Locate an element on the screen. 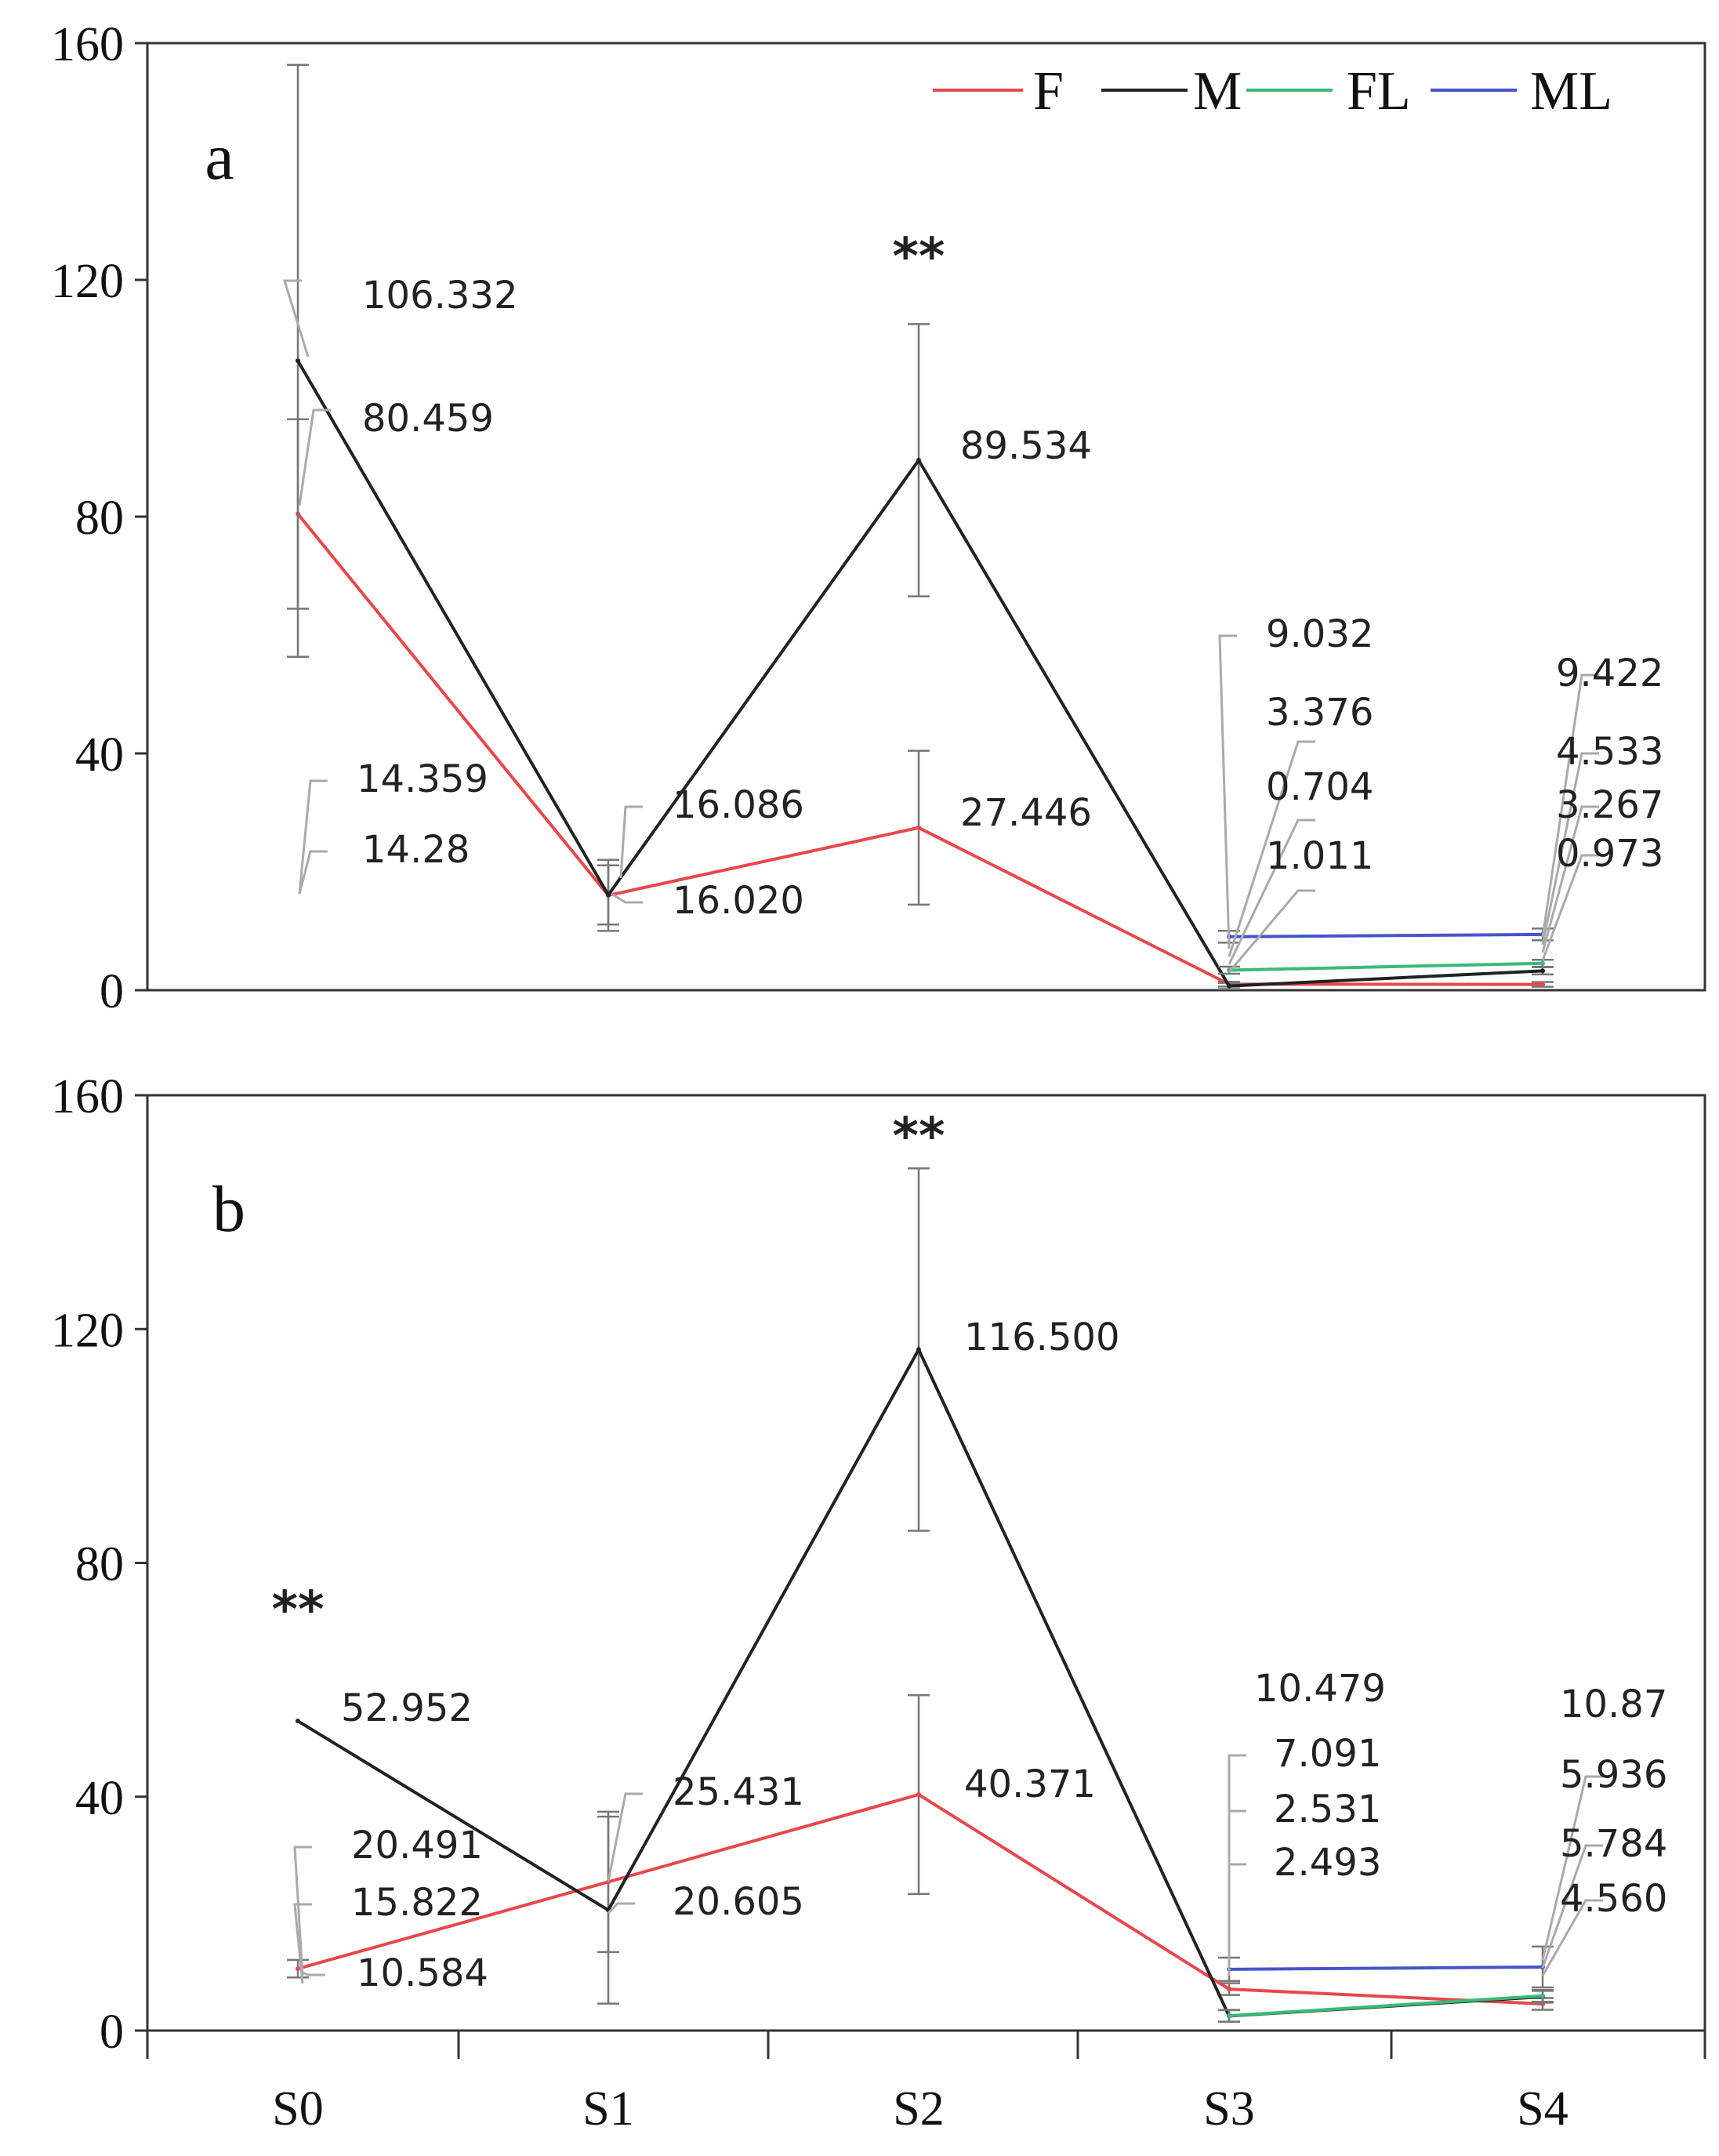 The height and width of the screenshot is (2156, 1719). legend-label-m: M is located at coordinates (1217, 91).